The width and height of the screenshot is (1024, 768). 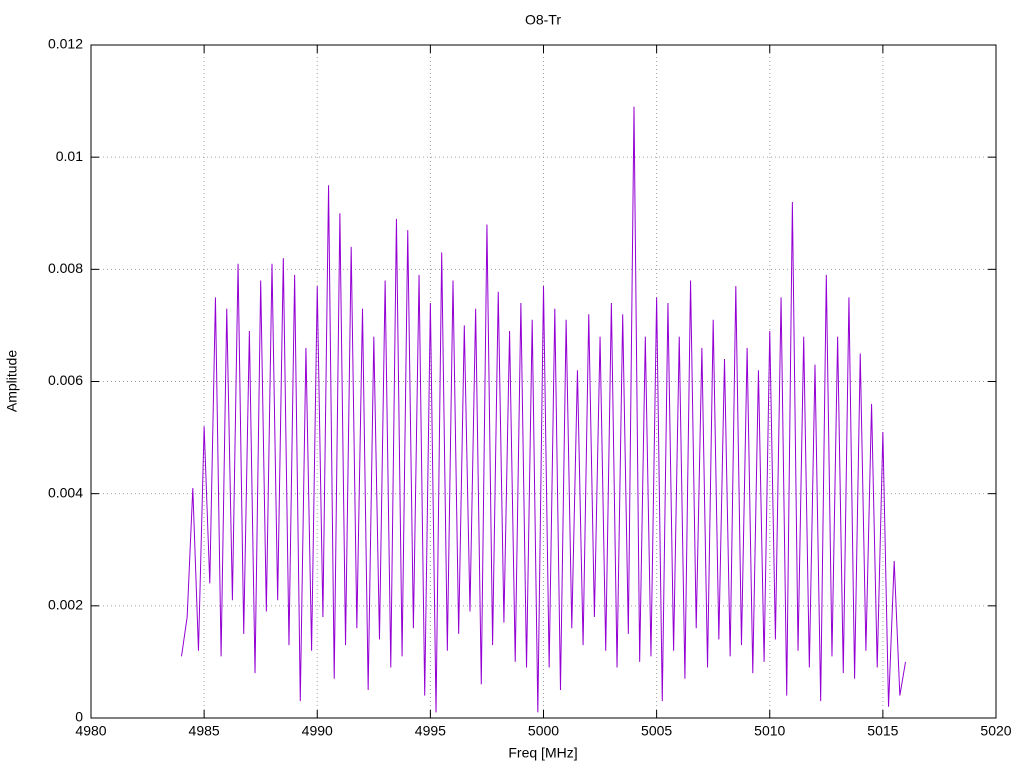 I want to click on y-tick-label: 0.012, so click(x=65, y=44).